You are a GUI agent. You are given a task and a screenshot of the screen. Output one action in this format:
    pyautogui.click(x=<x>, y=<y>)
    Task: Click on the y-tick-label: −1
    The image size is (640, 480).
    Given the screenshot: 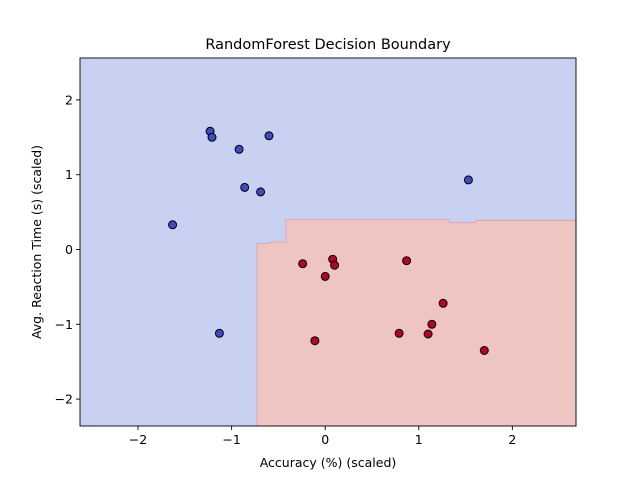 What is the action you would take?
    pyautogui.click(x=64, y=324)
    